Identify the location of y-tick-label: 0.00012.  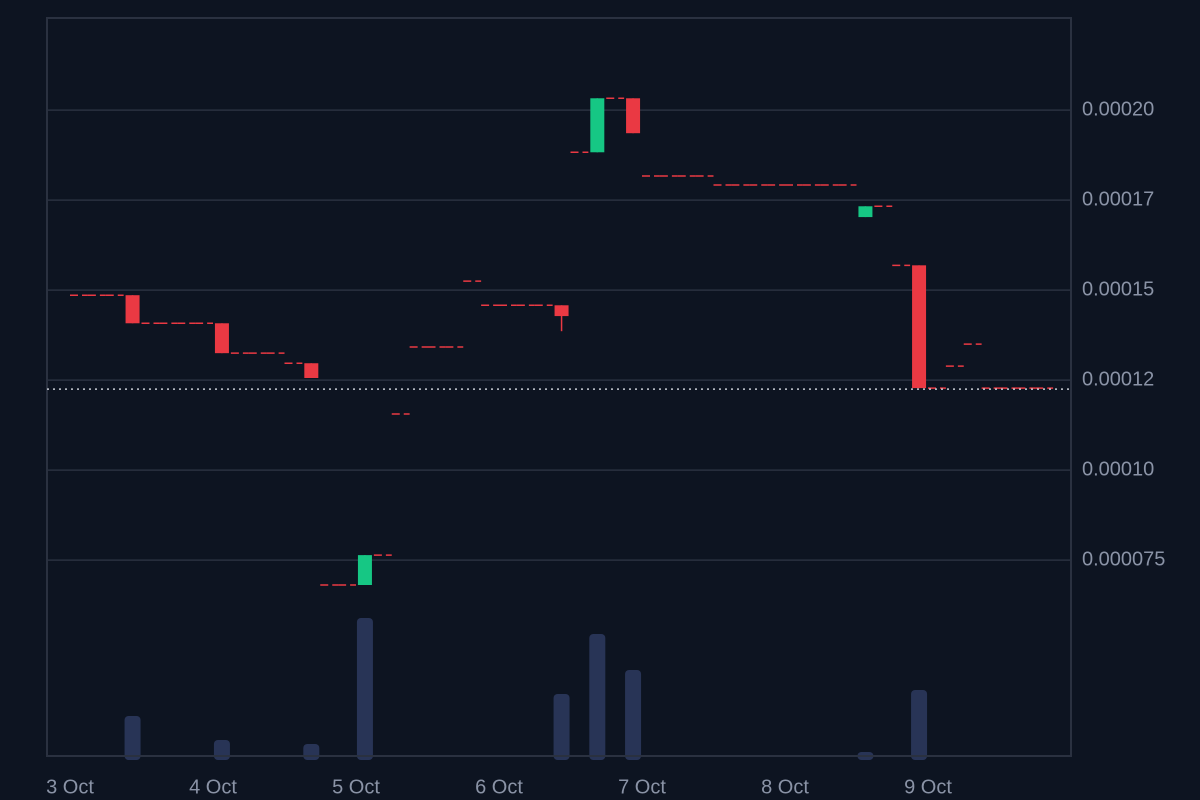
(1118, 379).